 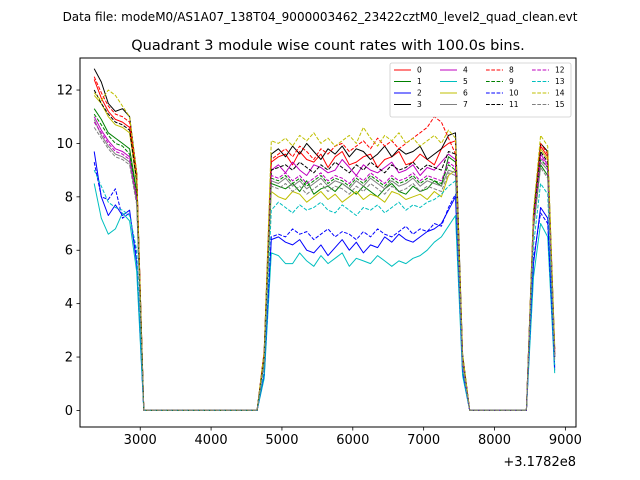 I want to click on y-tick-label: 6, so click(x=69, y=251).